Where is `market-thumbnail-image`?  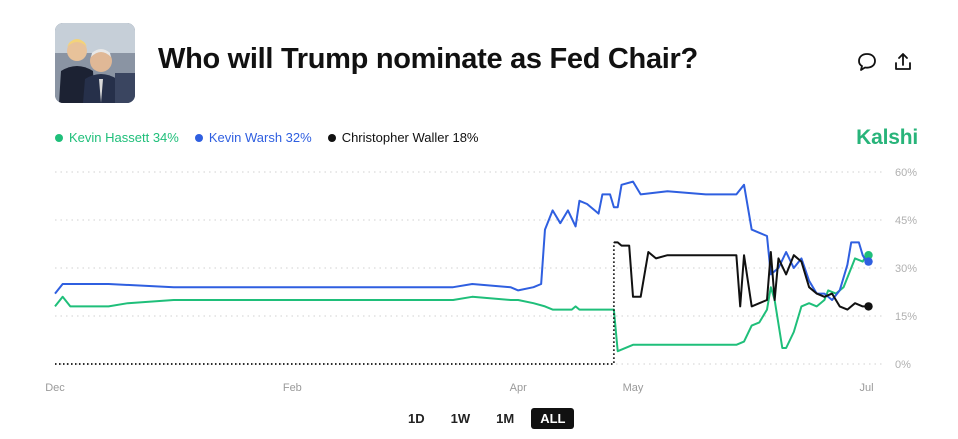 market-thumbnail-image is located at coordinates (95, 63).